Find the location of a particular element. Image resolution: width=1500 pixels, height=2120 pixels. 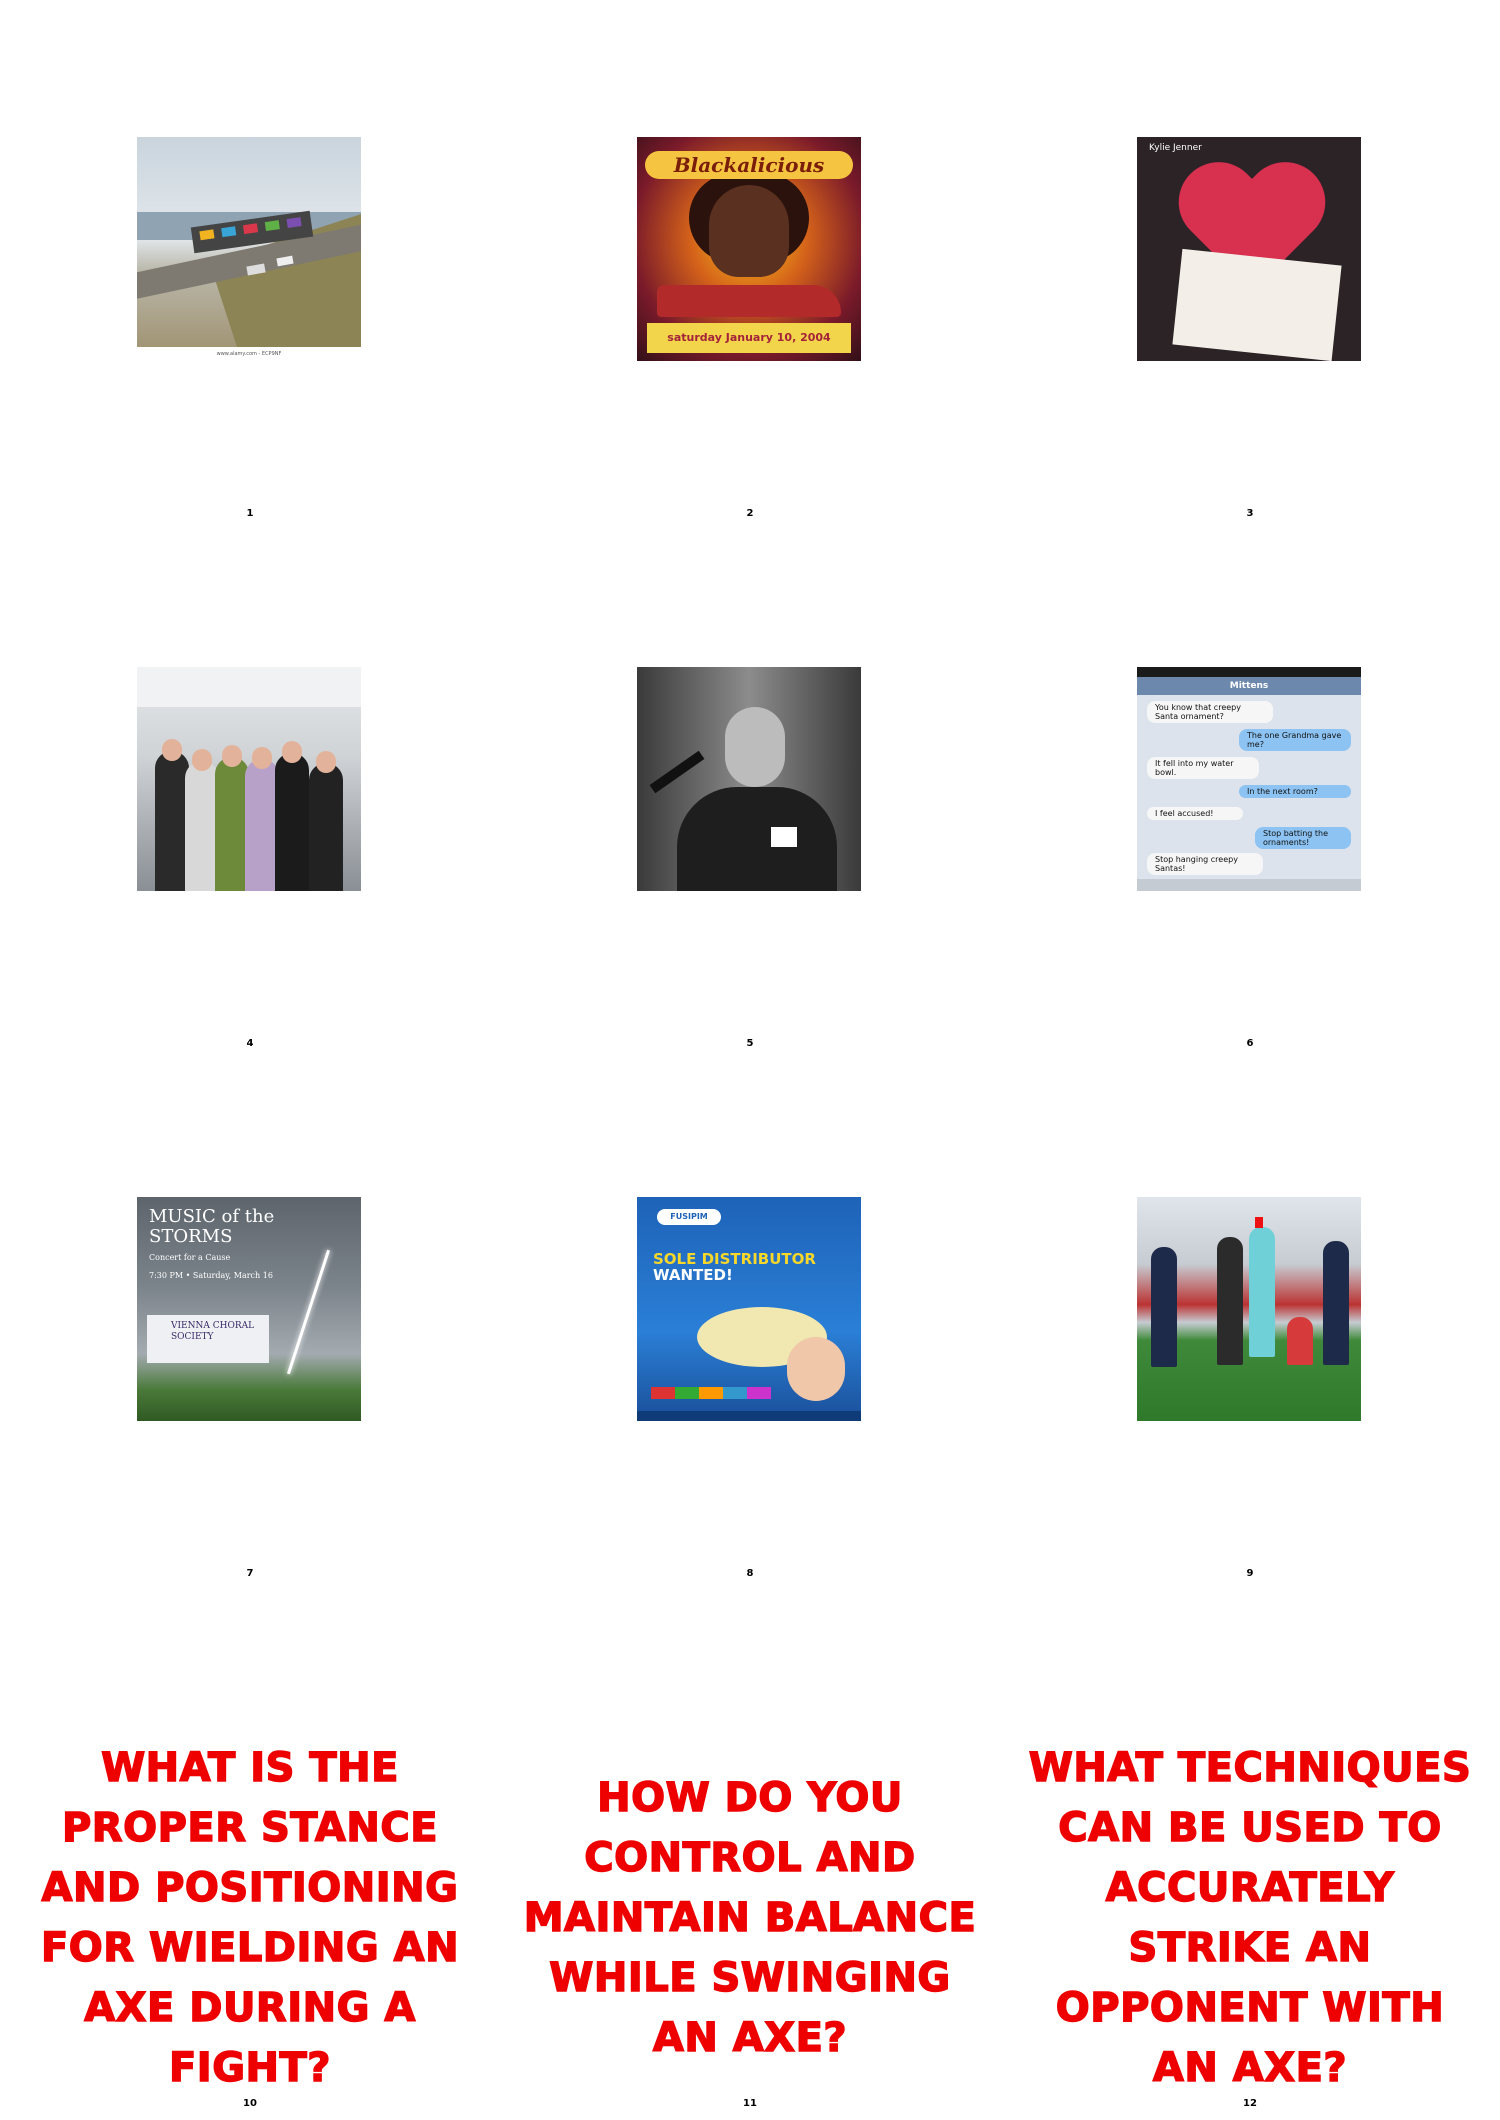

conversation-title: Mittens is located at coordinates (1249, 686).